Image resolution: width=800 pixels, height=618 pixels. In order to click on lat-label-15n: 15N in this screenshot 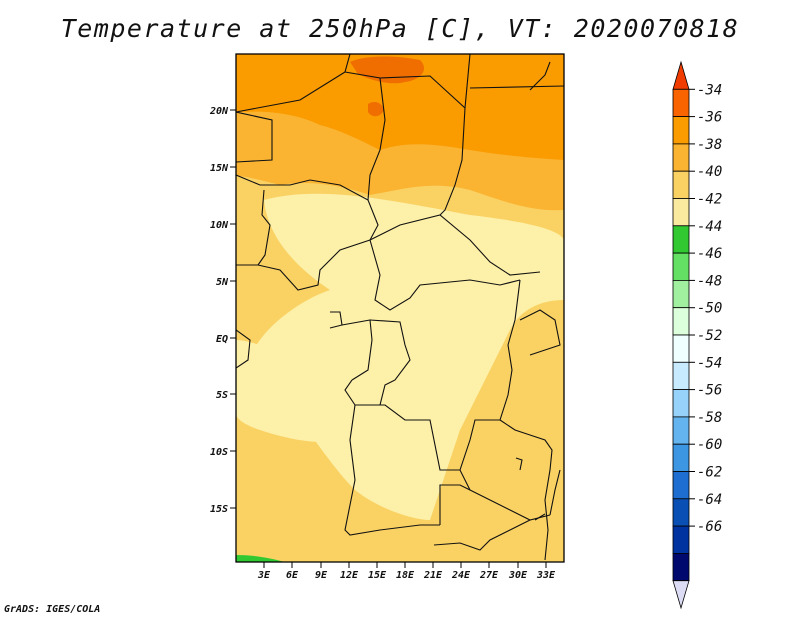, I will do `click(219, 168)`.